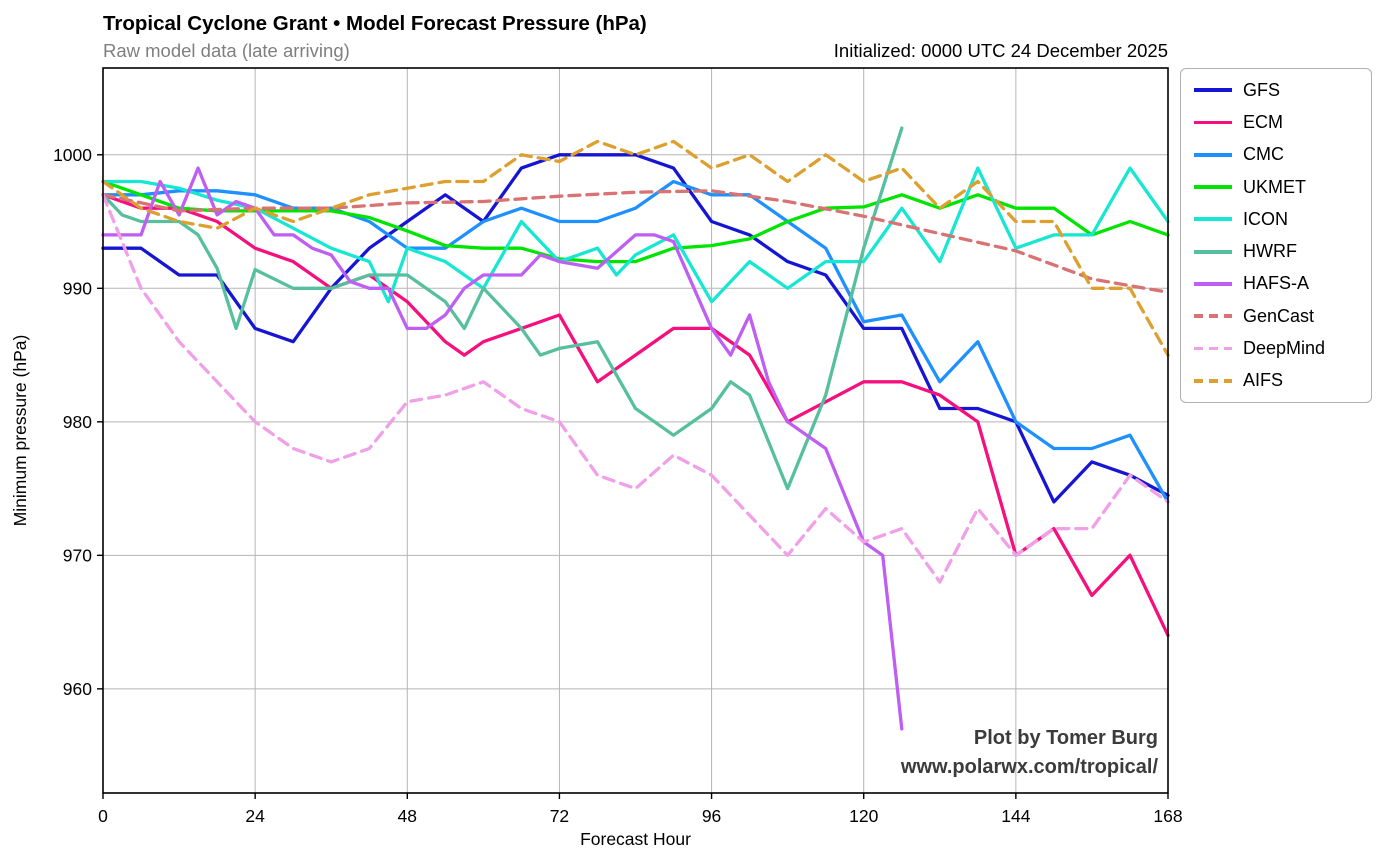 Image resolution: width=1376 pixels, height=860 pixels. I want to click on legend-item-gencast: GenCast, so click(1282, 316).